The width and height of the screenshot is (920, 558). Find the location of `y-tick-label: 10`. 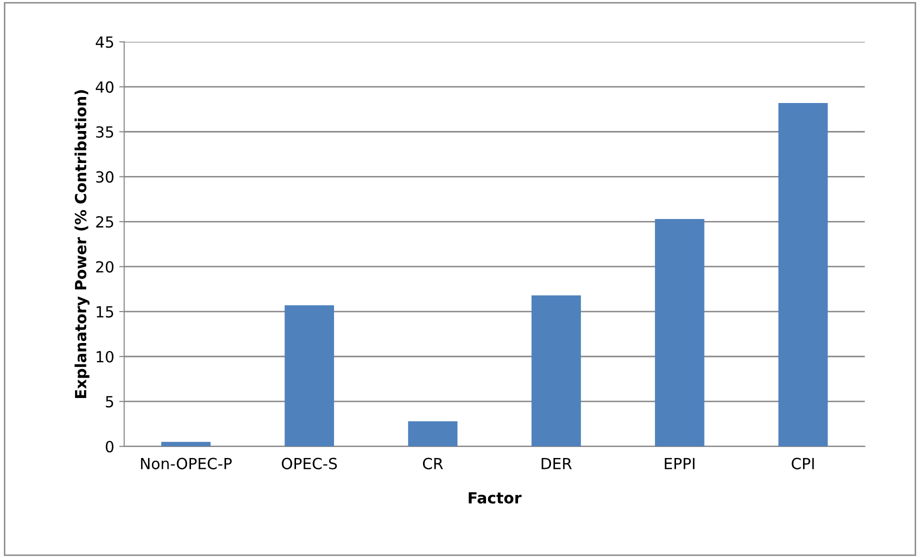

y-tick-label: 10 is located at coordinates (105, 356).